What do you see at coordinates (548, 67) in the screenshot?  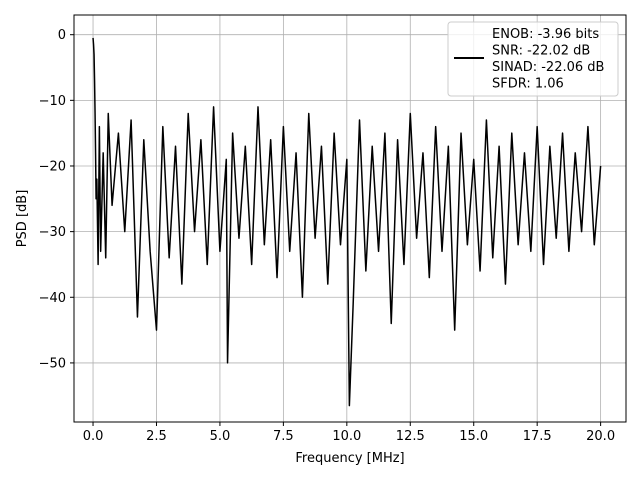 I see `legend-entry-sinad: SINAD: -22.06 dB` at bounding box center [548, 67].